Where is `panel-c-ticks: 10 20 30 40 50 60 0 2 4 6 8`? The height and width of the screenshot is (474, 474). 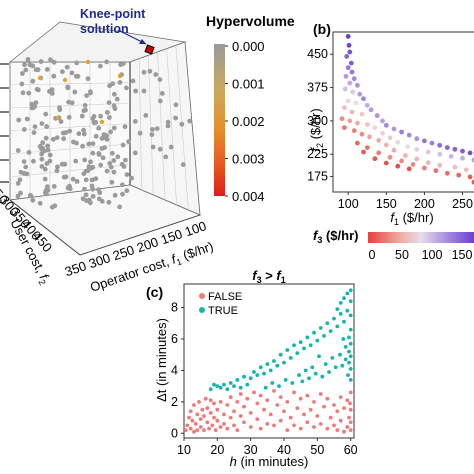
panel-c-ticks: 10 20 30 40 50 60 0 2 4 6 8 is located at coordinates (264, 379).